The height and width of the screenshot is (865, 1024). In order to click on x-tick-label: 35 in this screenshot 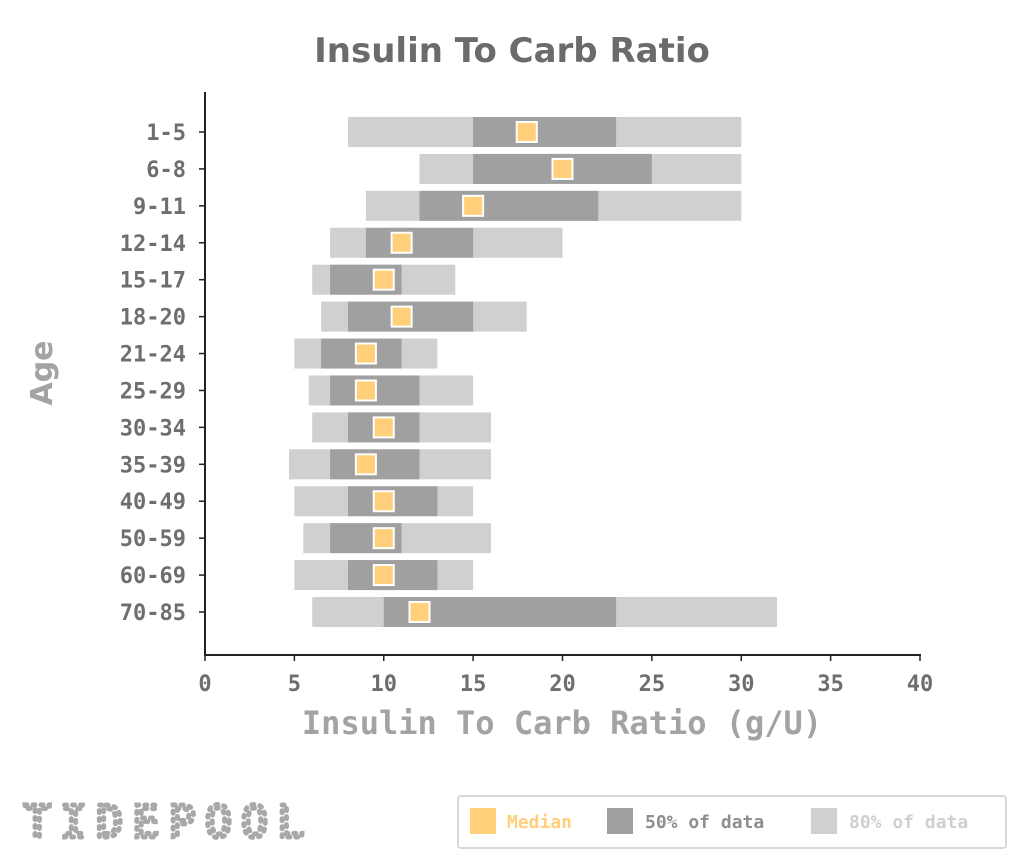, I will do `click(830, 684)`.